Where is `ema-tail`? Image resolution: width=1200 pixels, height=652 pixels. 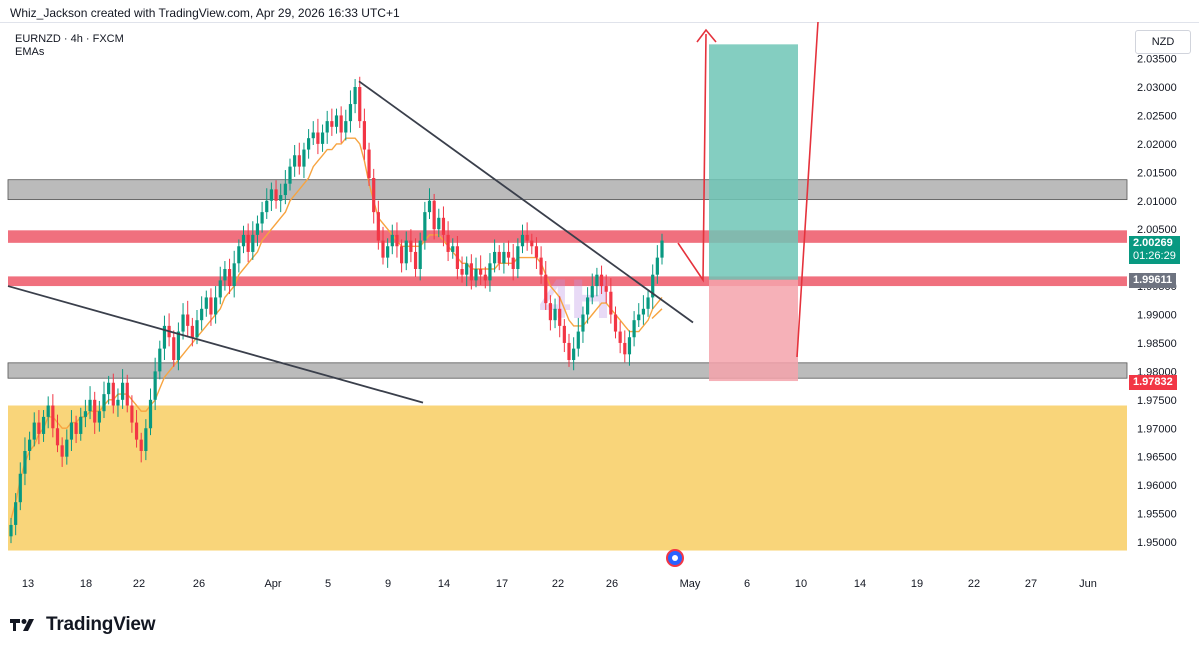
ema-tail is located at coordinates (657, 313).